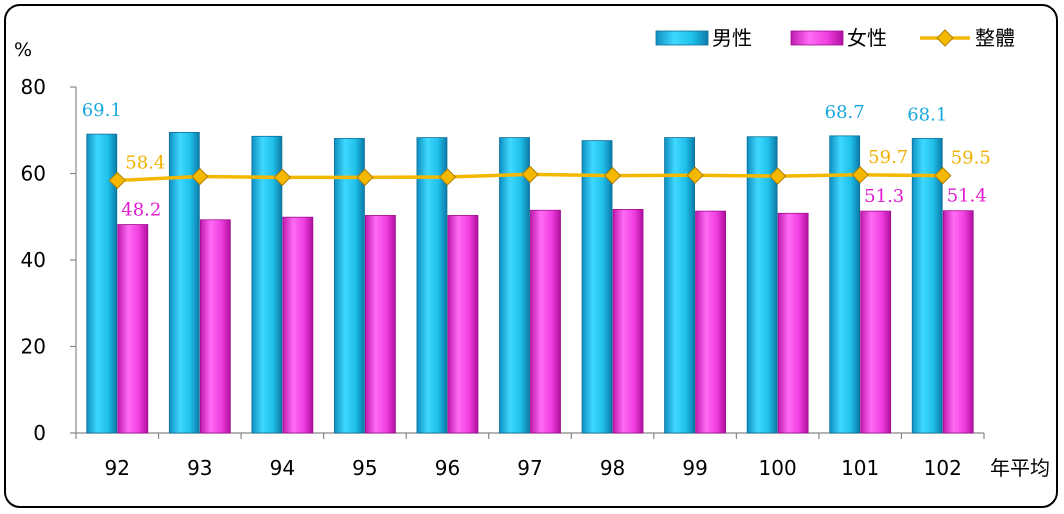 The height and width of the screenshot is (514, 1064). What do you see at coordinates (927, 114) in the screenshot?
I see `data-label-男性-102: 68.1` at bounding box center [927, 114].